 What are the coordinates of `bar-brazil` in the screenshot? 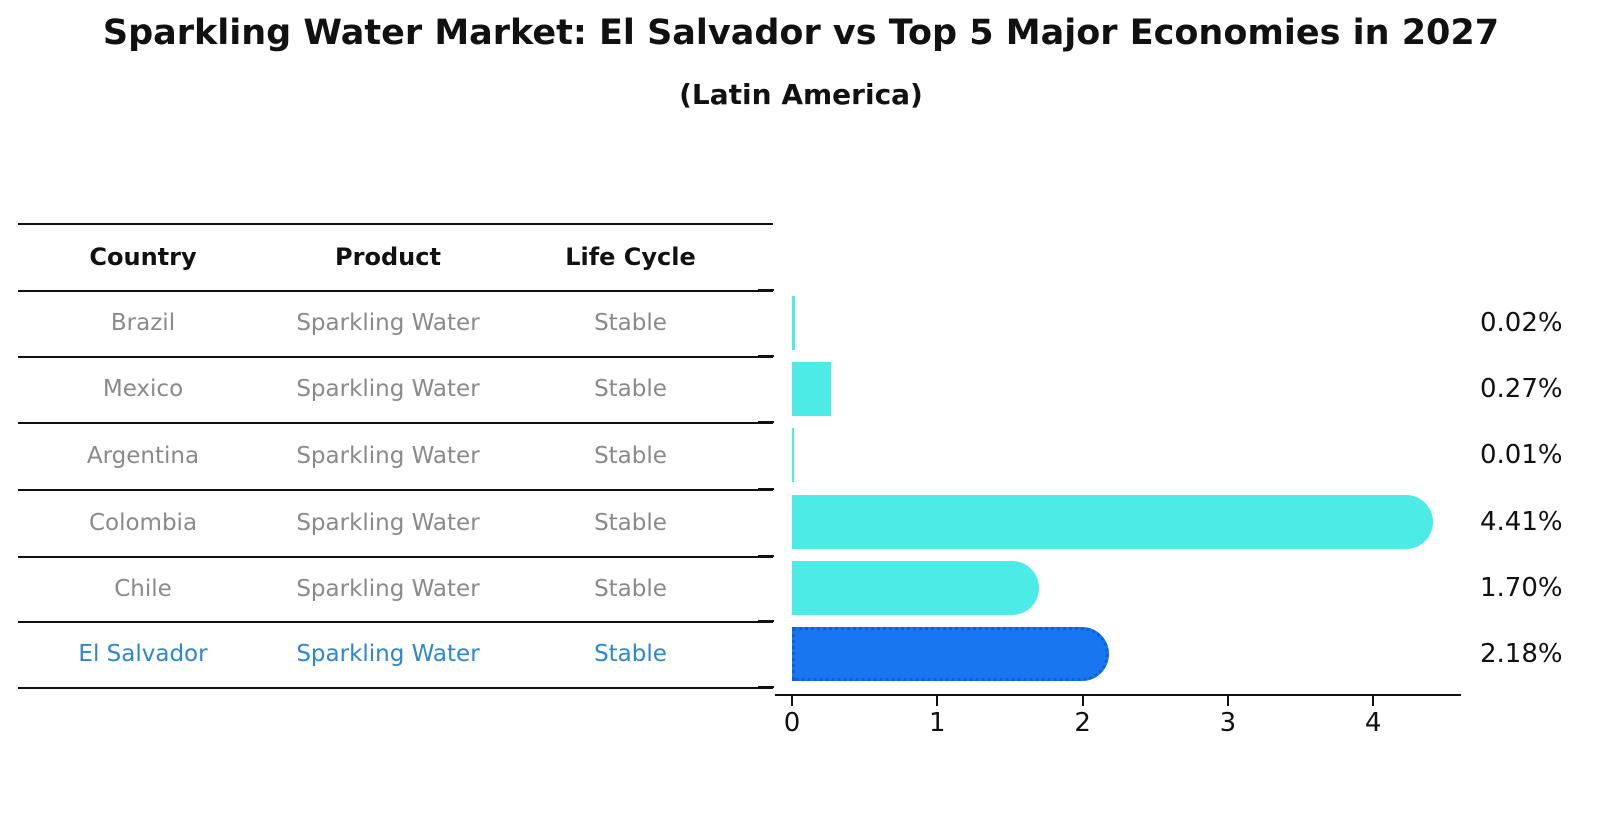 It's located at (793, 323).